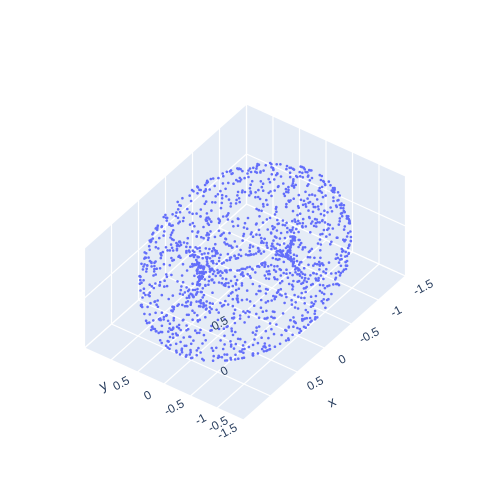  Describe the element at coordinates (423, 287) in the screenshot. I see `x-tick-label: -1.5` at that location.